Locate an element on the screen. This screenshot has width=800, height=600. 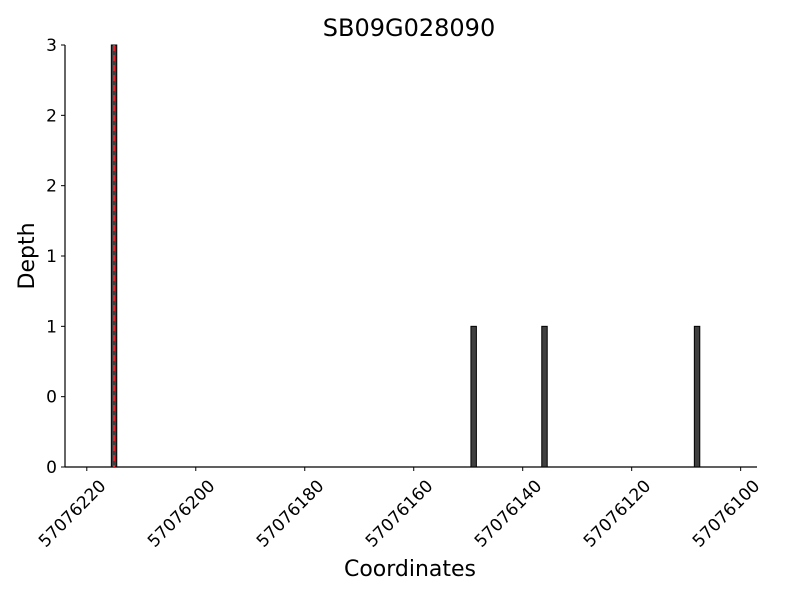
x-axis-label: Coordinates is located at coordinates (410, 569).